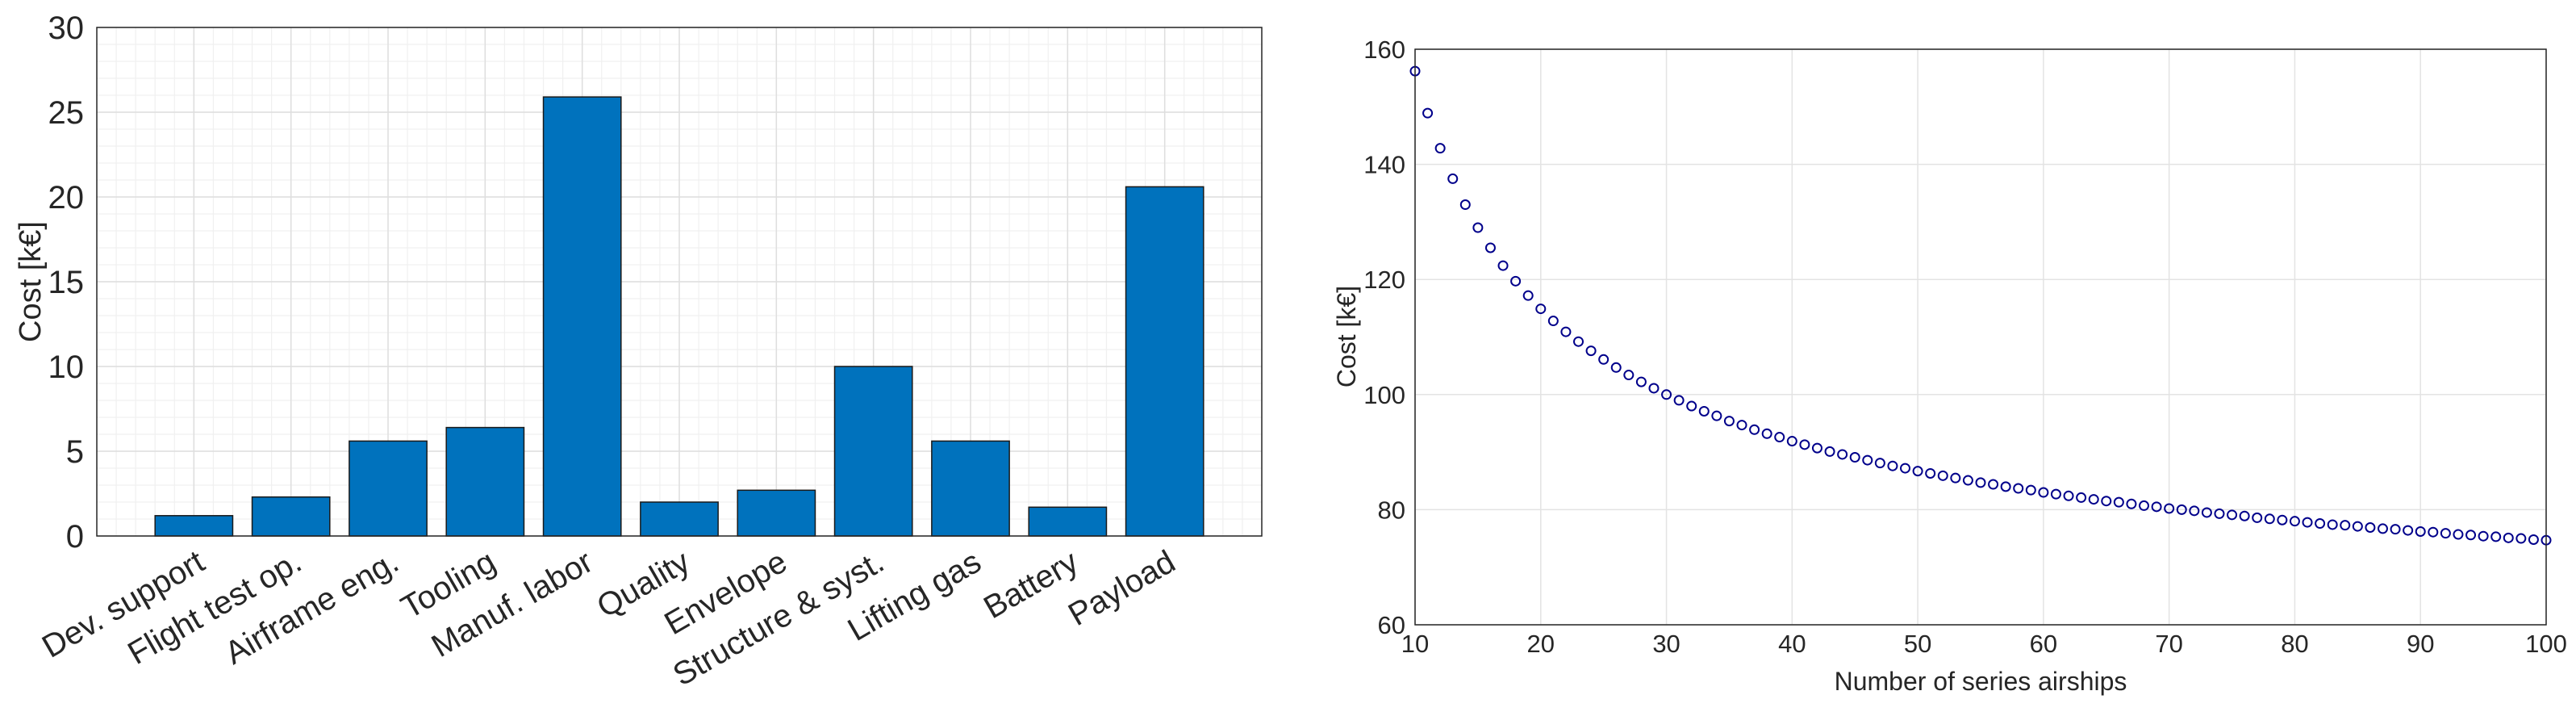  I want to click on scatter-x-tick-label: 70, so click(2168, 644).